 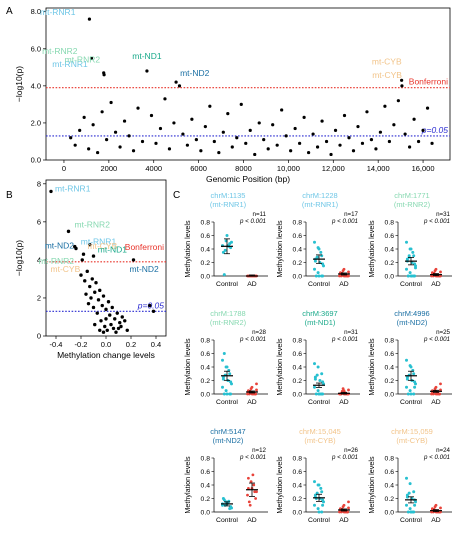 What do you see at coordinates (319, 195) in the screenshot?
I see `dot-subplot-title: chrM:1228` at bounding box center [319, 195].